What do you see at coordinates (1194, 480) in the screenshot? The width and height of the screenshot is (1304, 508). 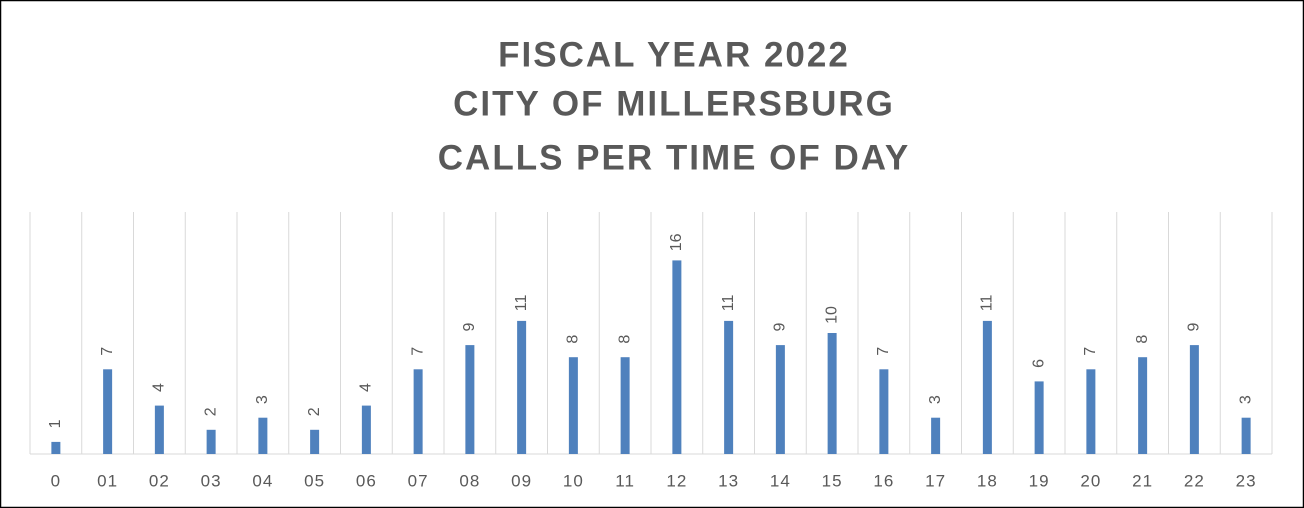 I see `x-tick-label: 22` at bounding box center [1194, 480].